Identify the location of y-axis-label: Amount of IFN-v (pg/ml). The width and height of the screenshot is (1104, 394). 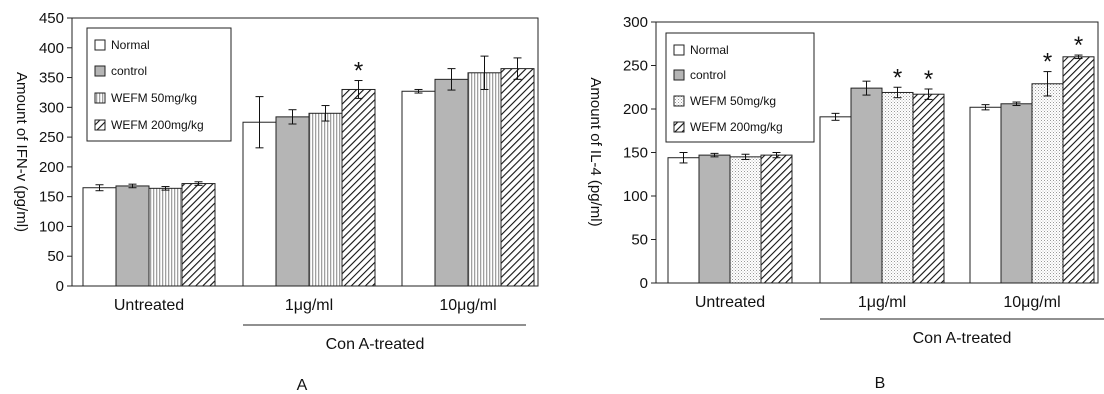
(21, 152).